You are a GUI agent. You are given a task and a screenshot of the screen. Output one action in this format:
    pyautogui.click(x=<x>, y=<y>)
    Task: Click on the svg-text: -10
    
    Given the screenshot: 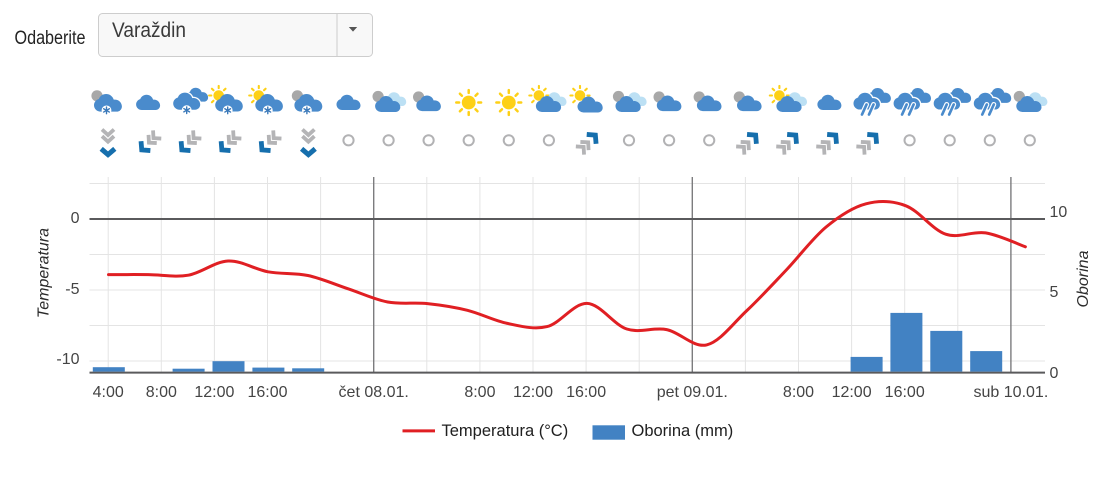 What is the action you would take?
    pyautogui.click(x=67, y=359)
    